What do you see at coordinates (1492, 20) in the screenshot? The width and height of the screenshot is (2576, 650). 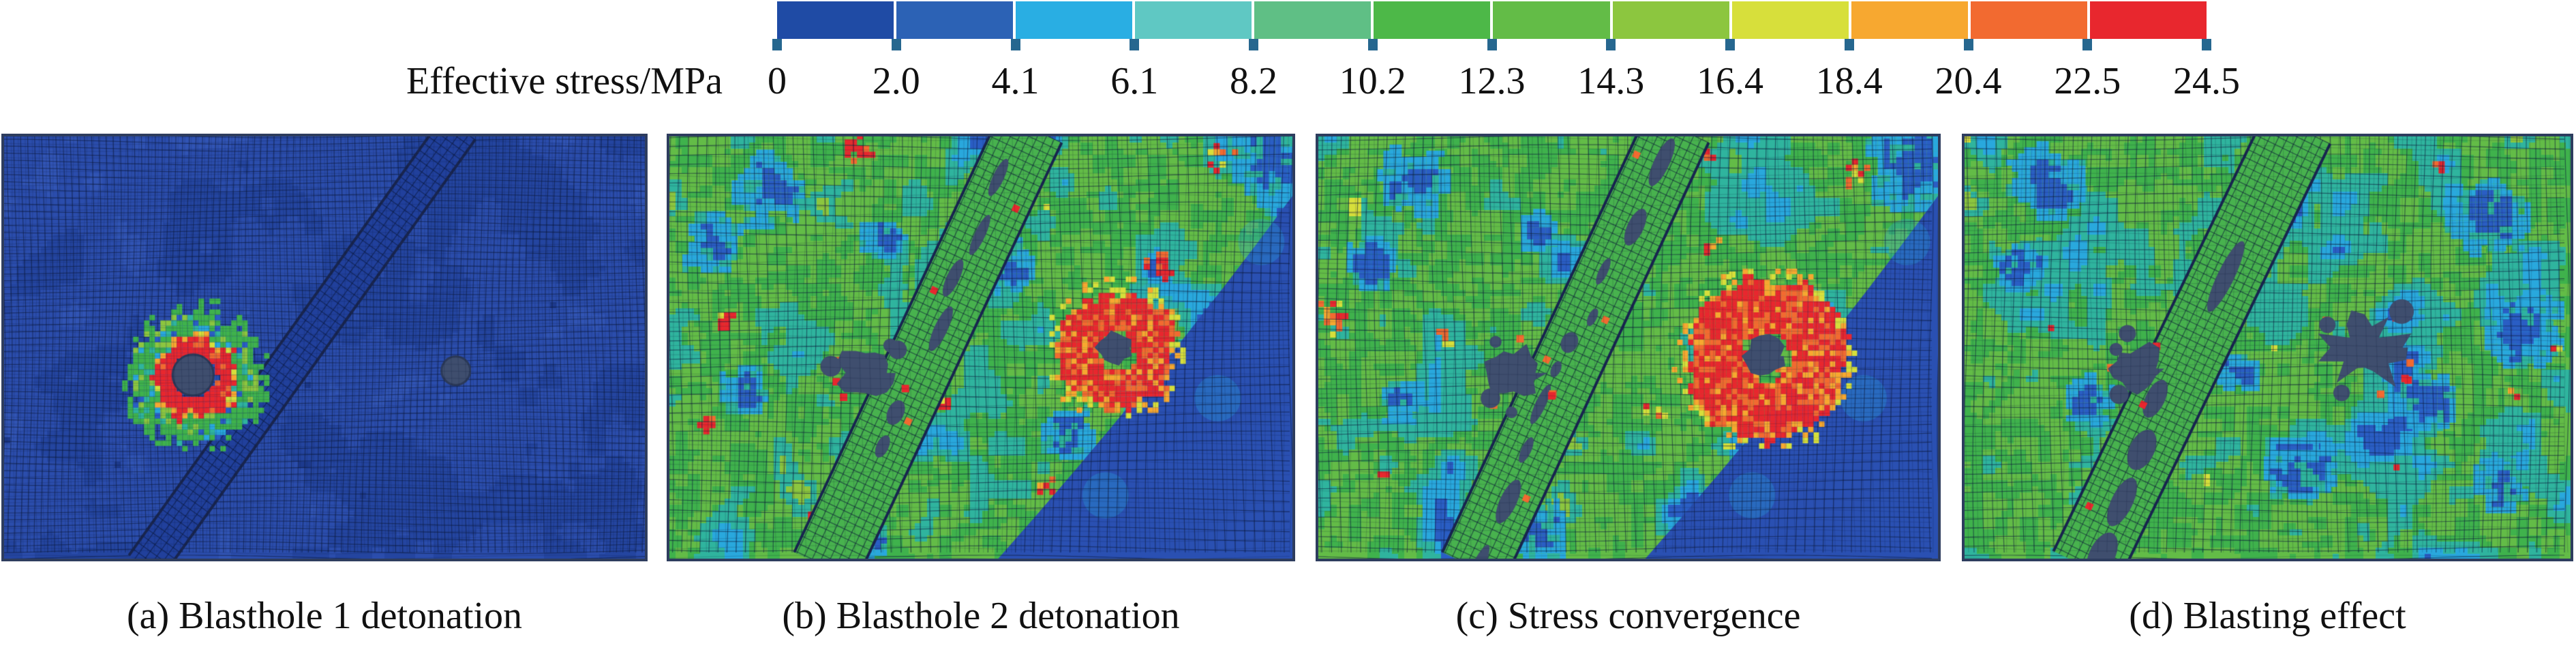 I see `colorbar` at bounding box center [1492, 20].